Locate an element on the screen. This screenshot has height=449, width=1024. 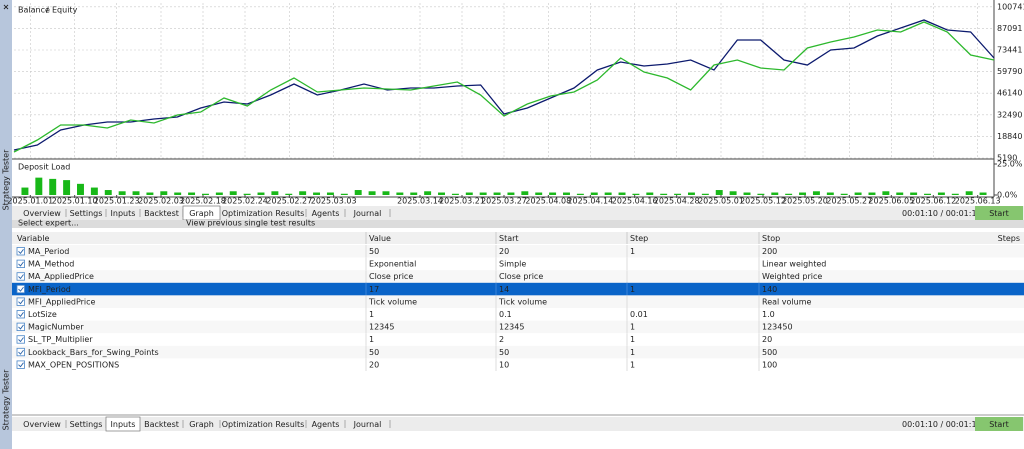
y-tick-label: 59790 is located at coordinates (1009, 71).